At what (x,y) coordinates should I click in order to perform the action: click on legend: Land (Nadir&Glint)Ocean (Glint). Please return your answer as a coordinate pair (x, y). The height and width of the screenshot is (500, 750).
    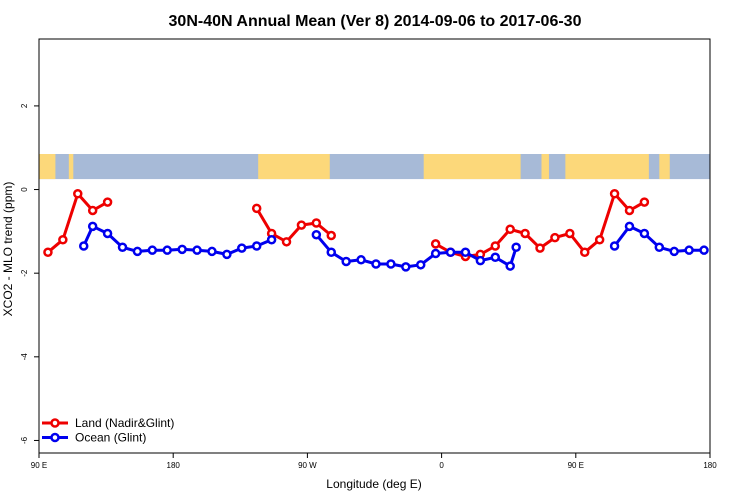
    Looking at the image, I should click on (108, 430).